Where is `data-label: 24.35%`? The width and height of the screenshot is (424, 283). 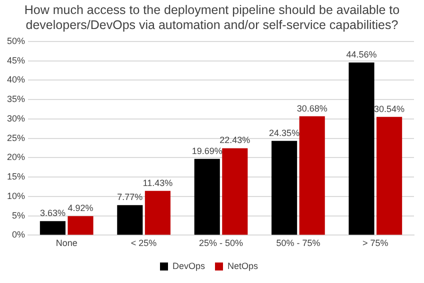
data-label: 24.35% is located at coordinates (284, 133).